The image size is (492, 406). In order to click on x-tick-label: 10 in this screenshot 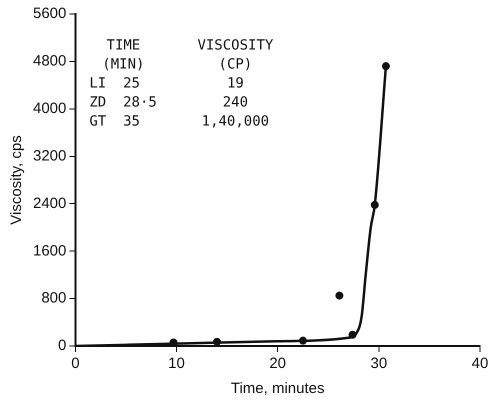, I will do `click(176, 363)`.